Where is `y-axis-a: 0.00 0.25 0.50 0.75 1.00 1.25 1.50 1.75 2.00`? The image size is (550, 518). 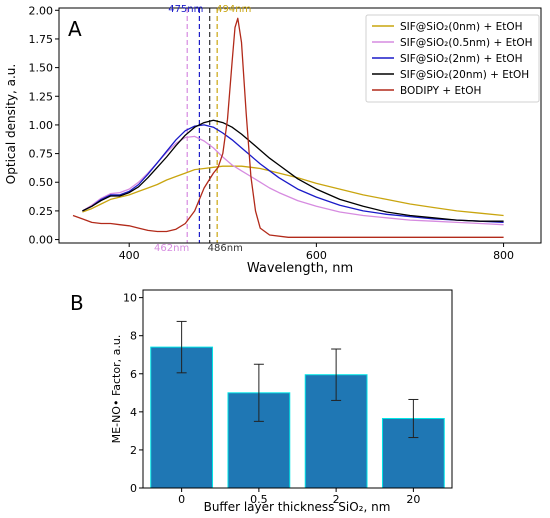 y-axis-a: 0.00 0.25 0.50 0.75 1.00 1.25 1.50 1.75 2.00 is located at coordinates (44, 125).